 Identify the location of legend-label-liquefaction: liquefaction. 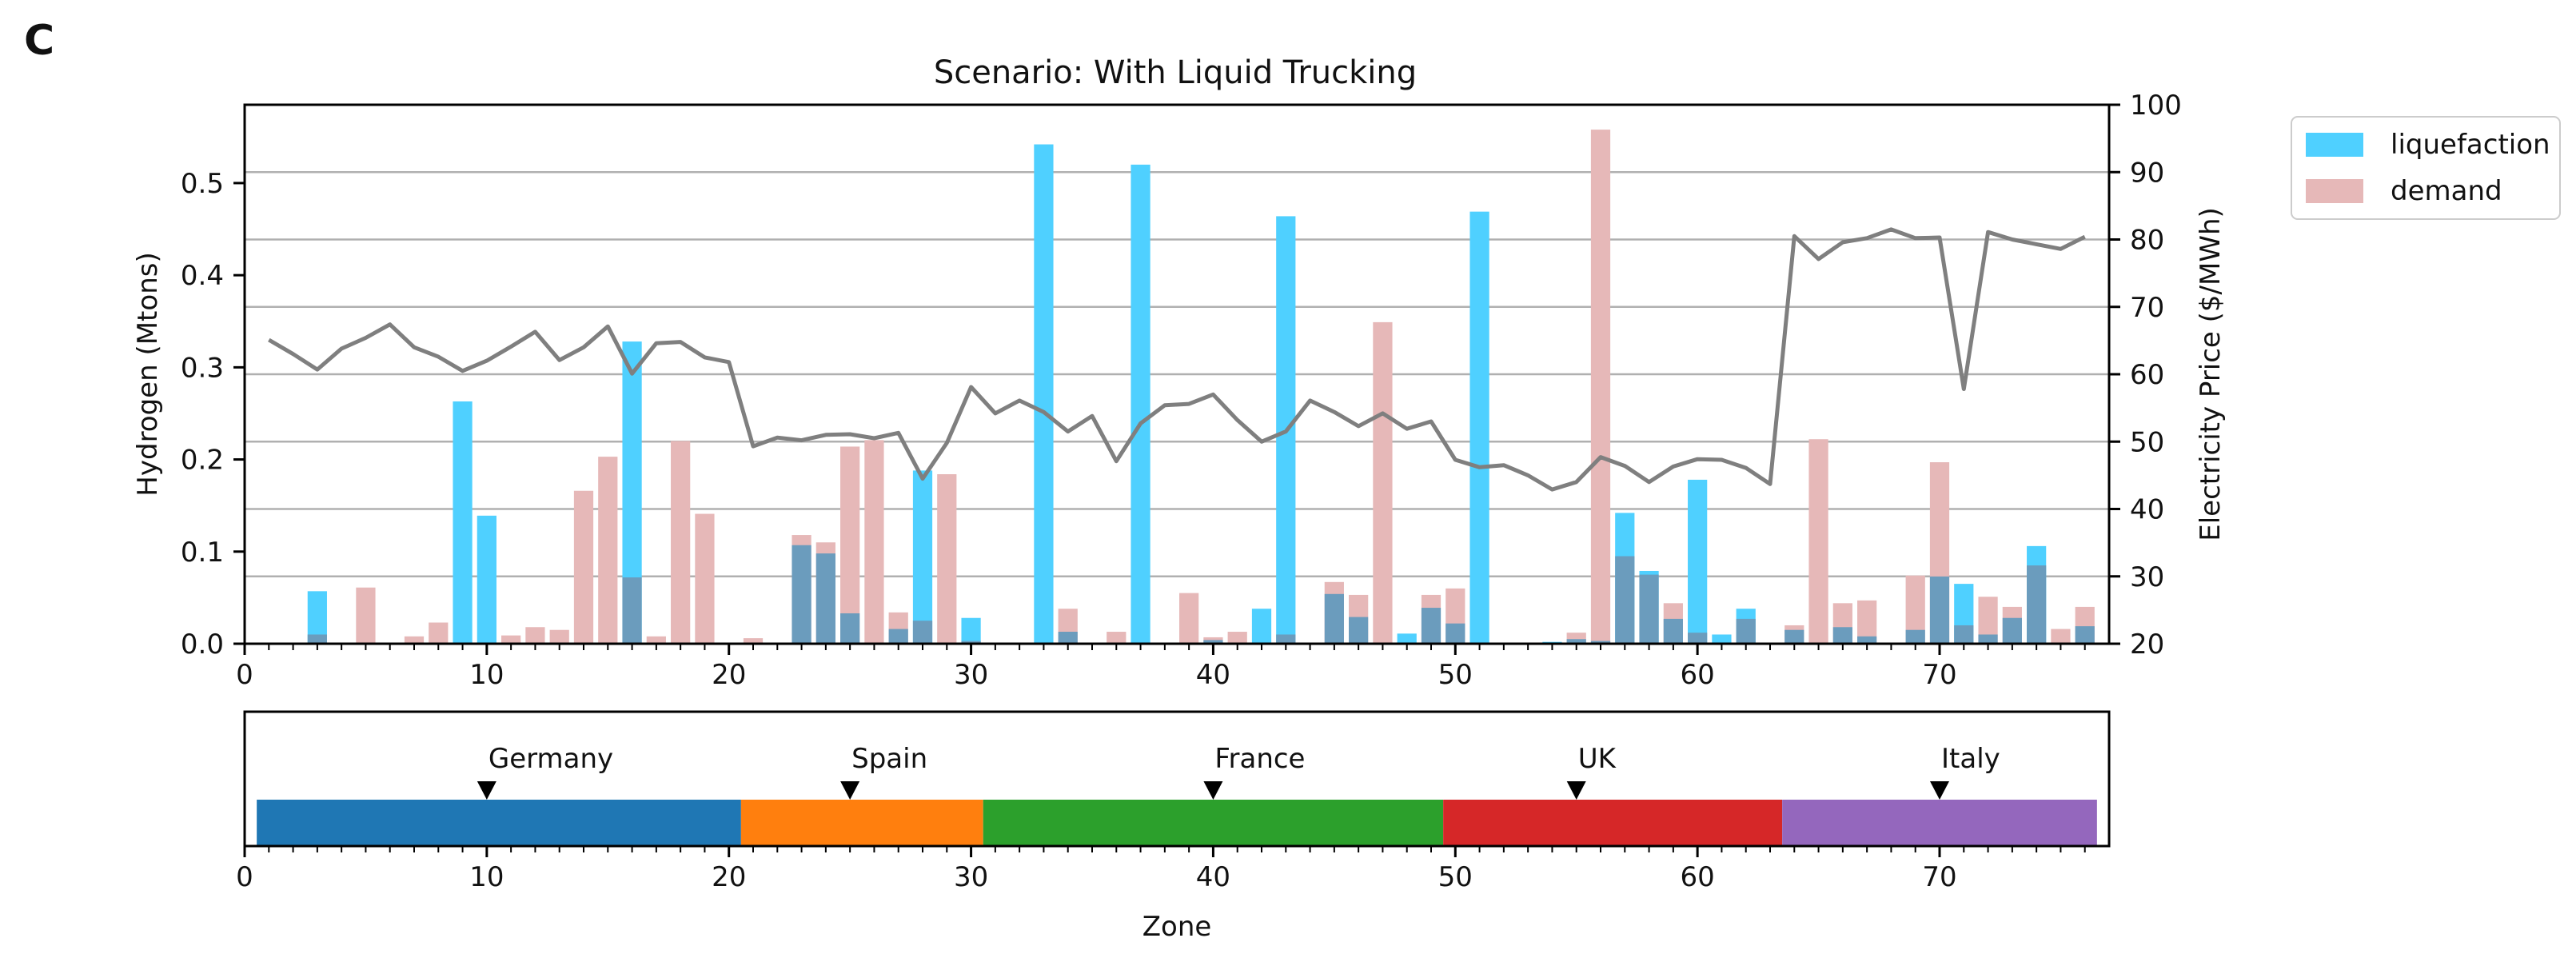
(2470, 145).